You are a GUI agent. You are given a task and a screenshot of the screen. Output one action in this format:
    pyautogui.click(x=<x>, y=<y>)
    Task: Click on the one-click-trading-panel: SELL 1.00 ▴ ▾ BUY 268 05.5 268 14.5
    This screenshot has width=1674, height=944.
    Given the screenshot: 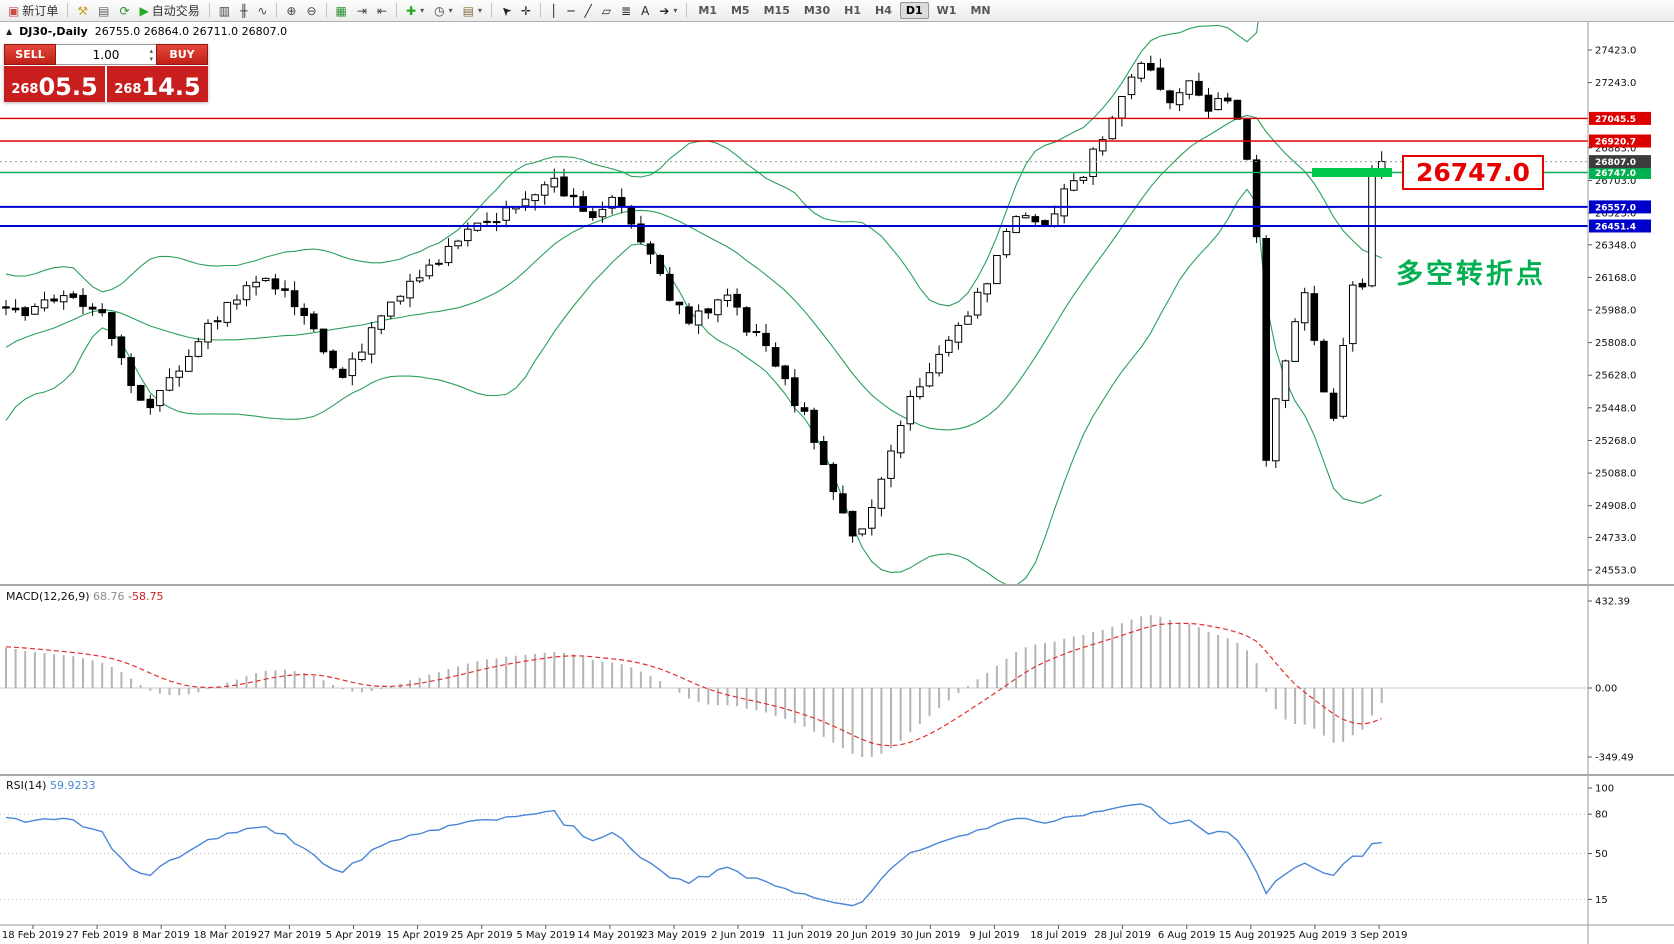 What is the action you would take?
    pyautogui.click(x=106, y=73)
    